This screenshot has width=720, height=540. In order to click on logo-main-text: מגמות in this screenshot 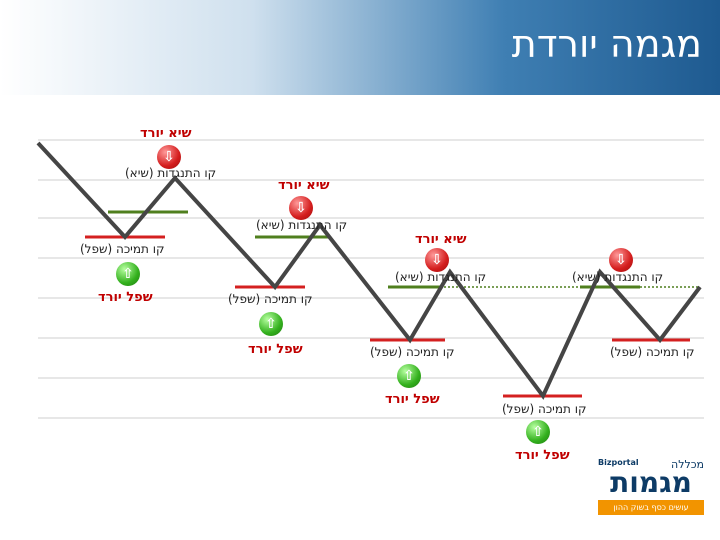, I will do `click(651, 482)`.